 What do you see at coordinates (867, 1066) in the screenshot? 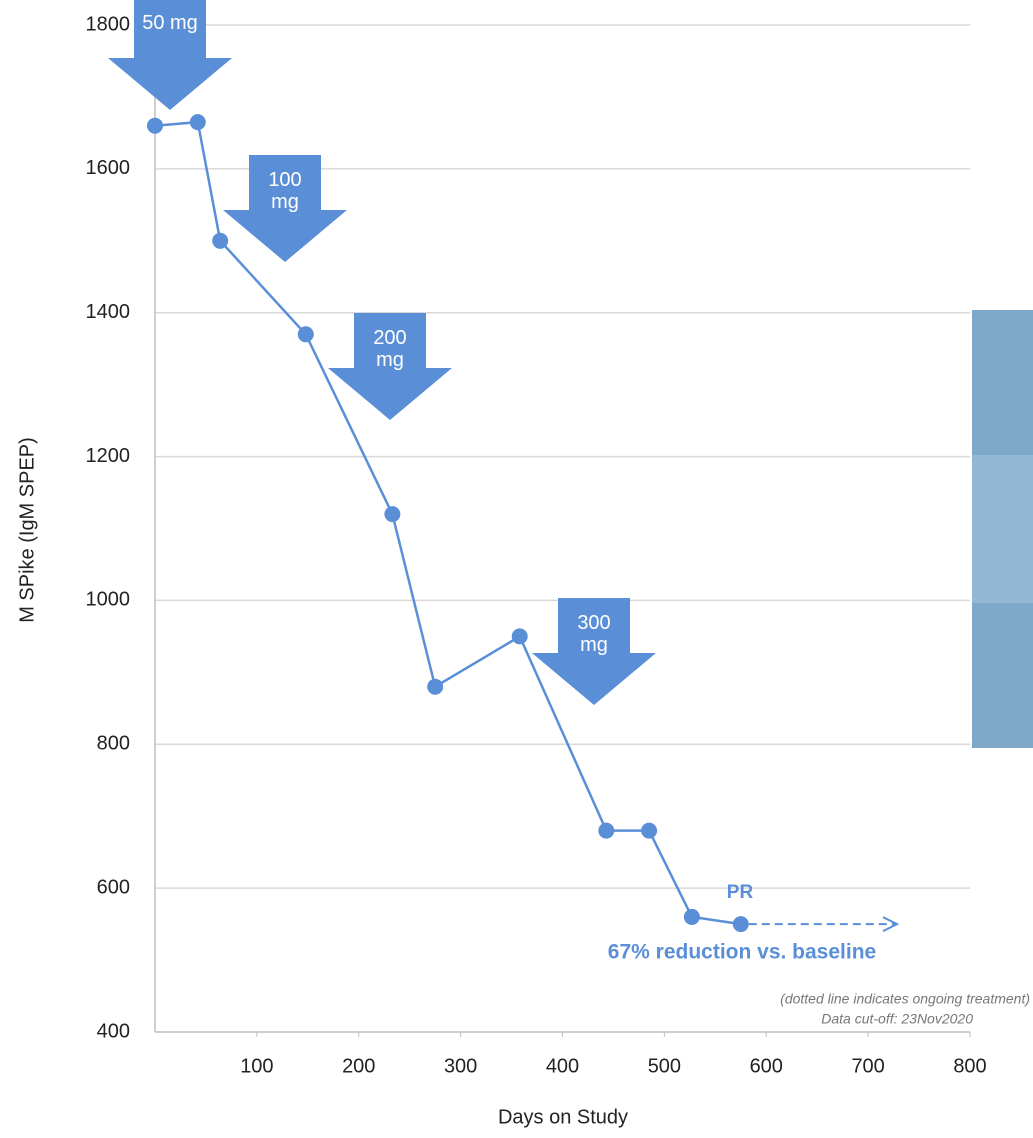
I see `x-tick-label: 700` at bounding box center [867, 1066].